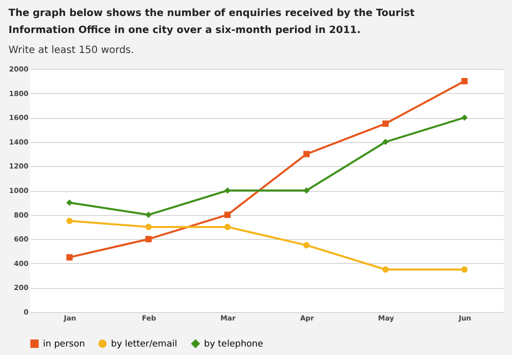 The image size is (512, 355). What do you see at coordinates (144, 345) in the screenshot?
I see `legend-label: by letter/email` at bounding box center [144, 345].